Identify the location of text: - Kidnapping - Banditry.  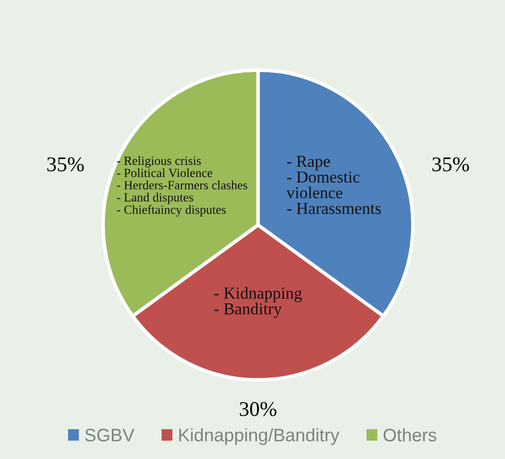
(258, 302).